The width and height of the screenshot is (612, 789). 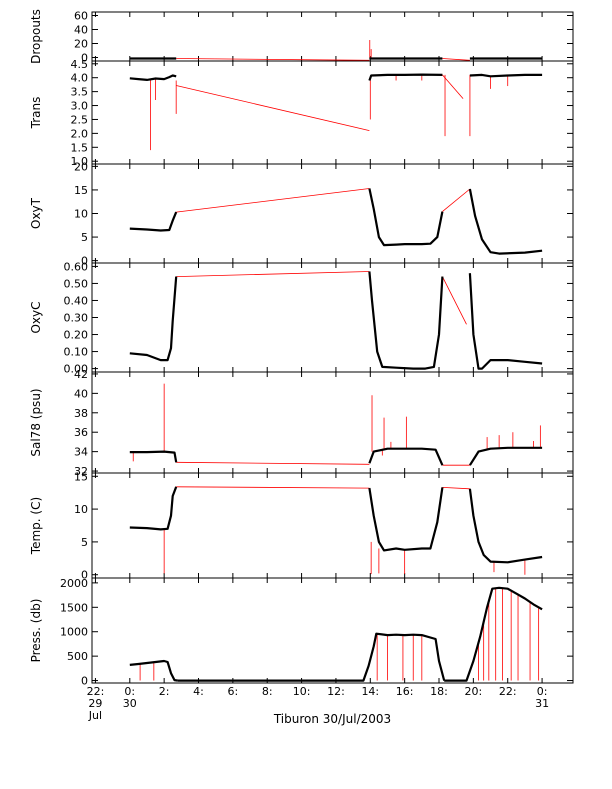 What do you see at coordinates (302, 691) in the screenshot?
I see `x-tick-label: 10:` at bounding box center [302, 691].